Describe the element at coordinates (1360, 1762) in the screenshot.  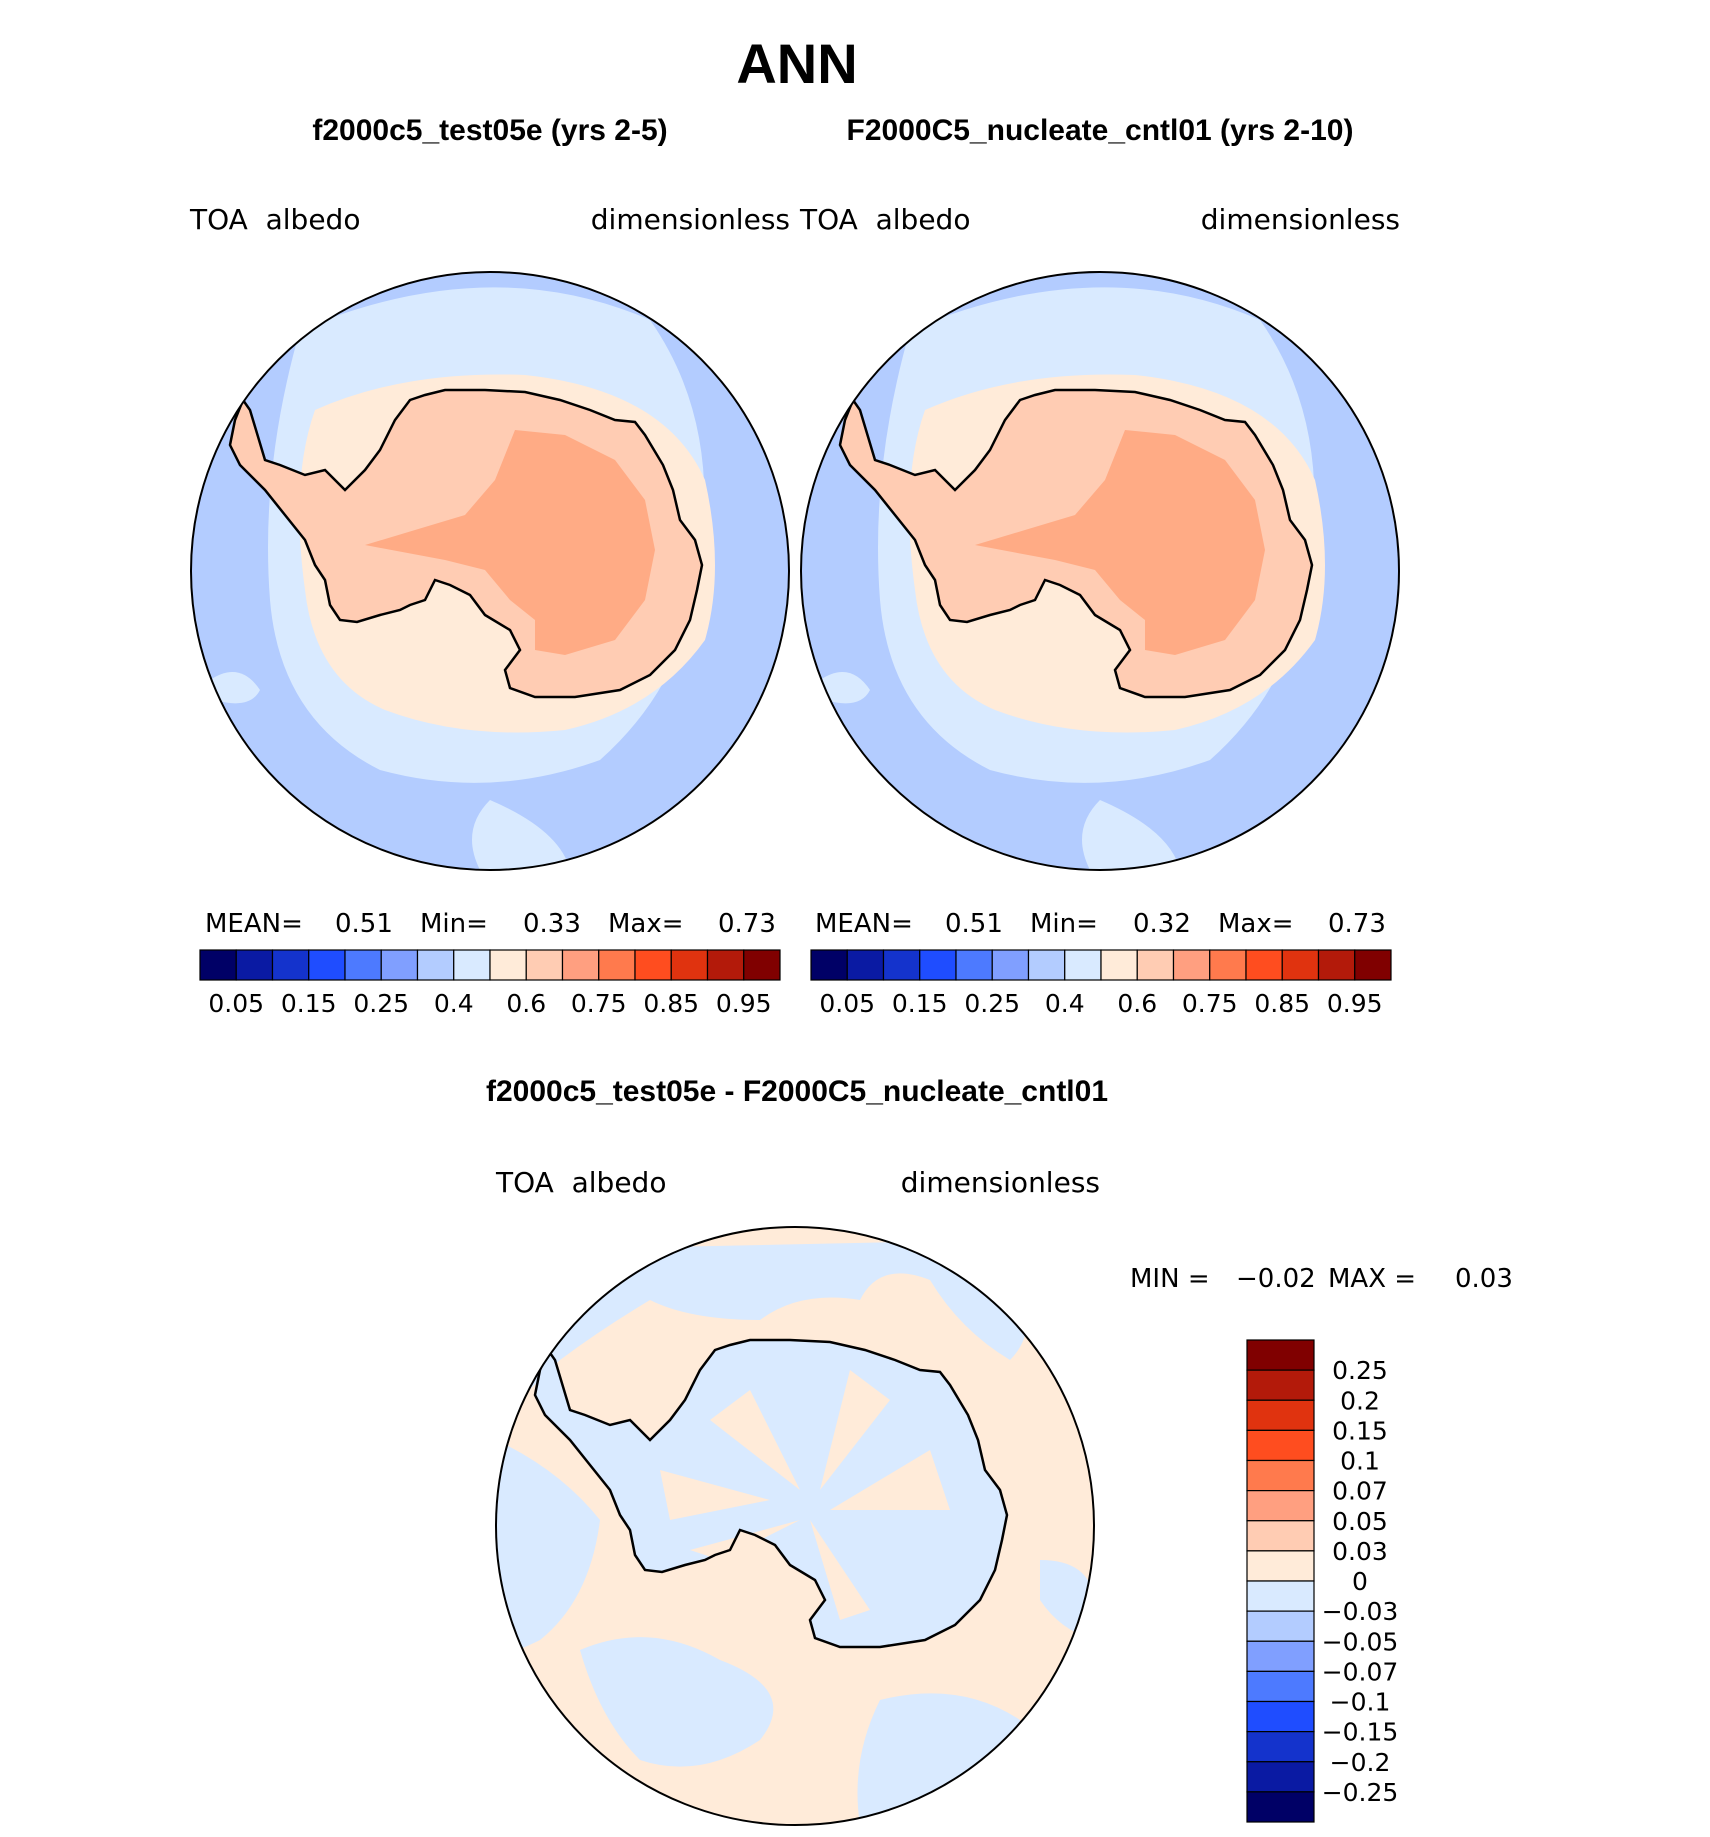
I see `colorbar-tick-label: −0.2` at that location.